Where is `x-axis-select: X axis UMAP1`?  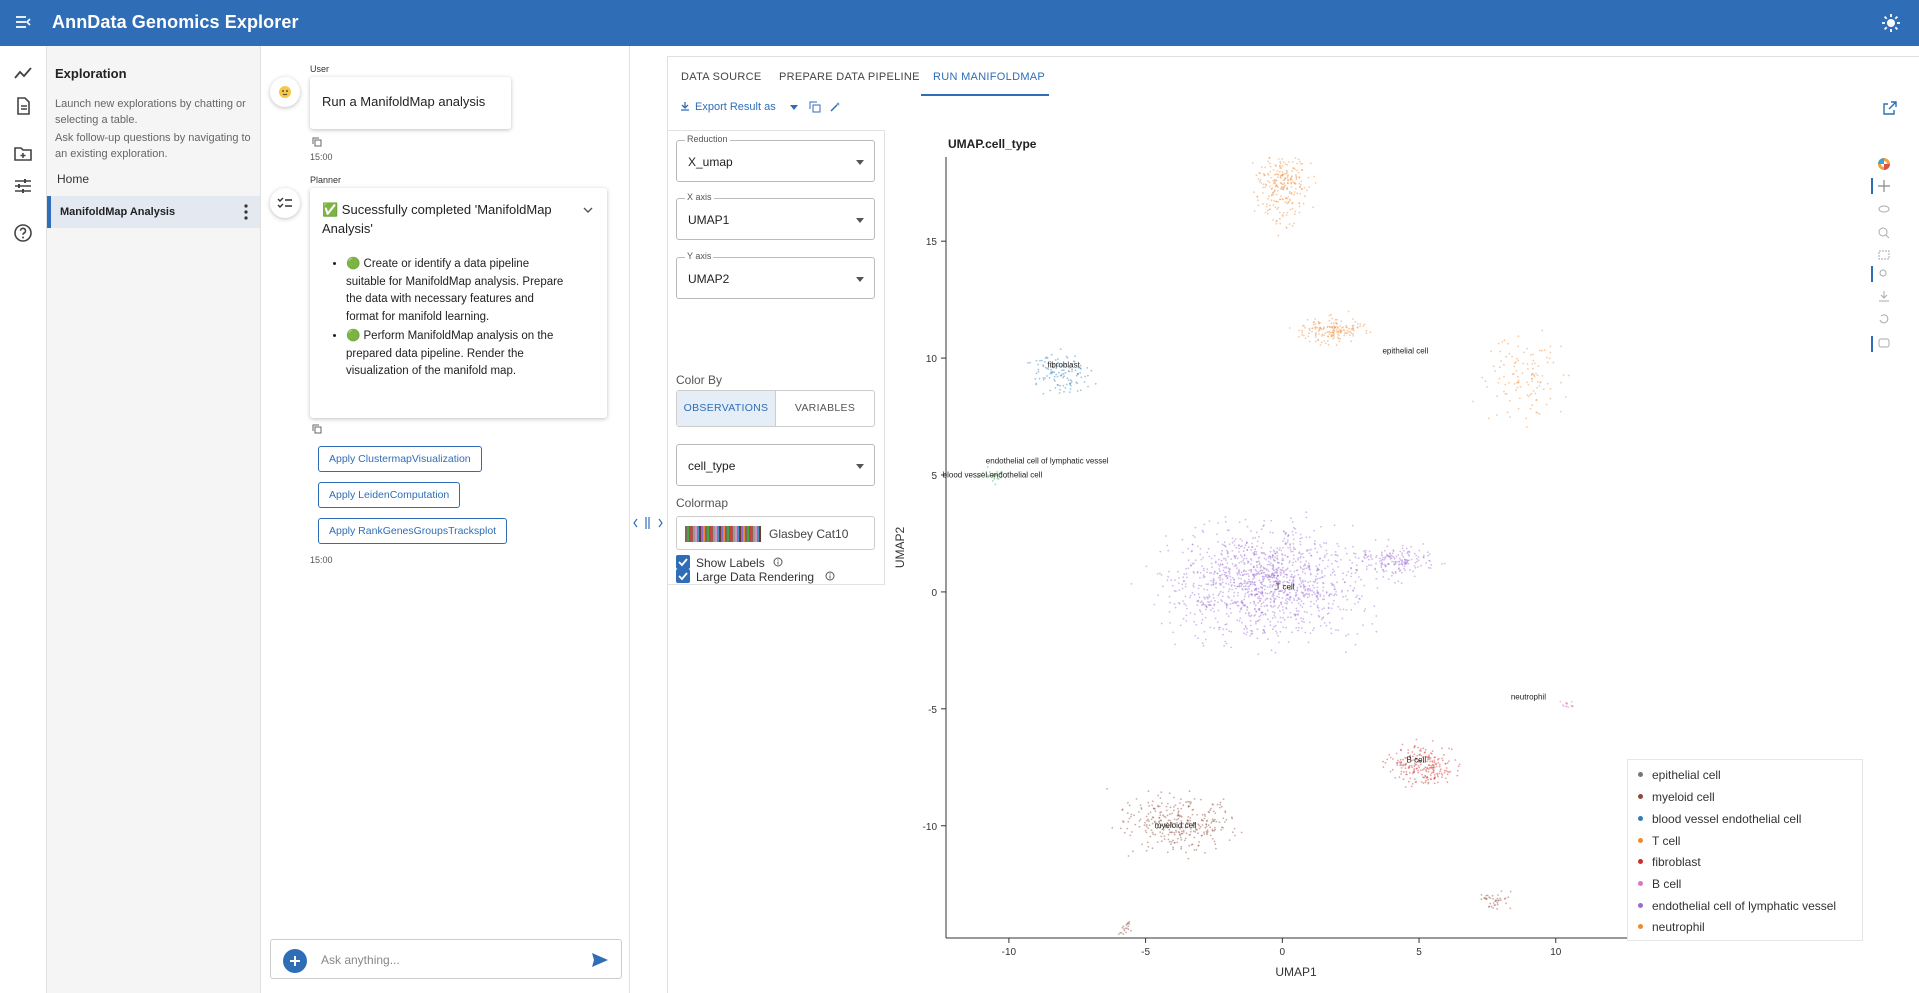
x-axis-select: X axis UMAP1 is located at coordinates (775, 216).